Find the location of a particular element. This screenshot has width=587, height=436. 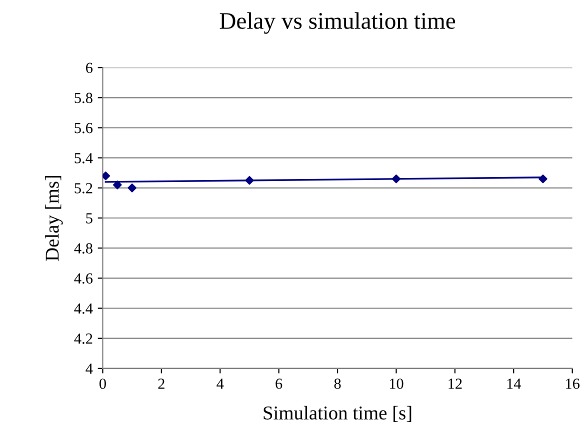

x-tick-label: 2 is located at coordinates (161, 383).